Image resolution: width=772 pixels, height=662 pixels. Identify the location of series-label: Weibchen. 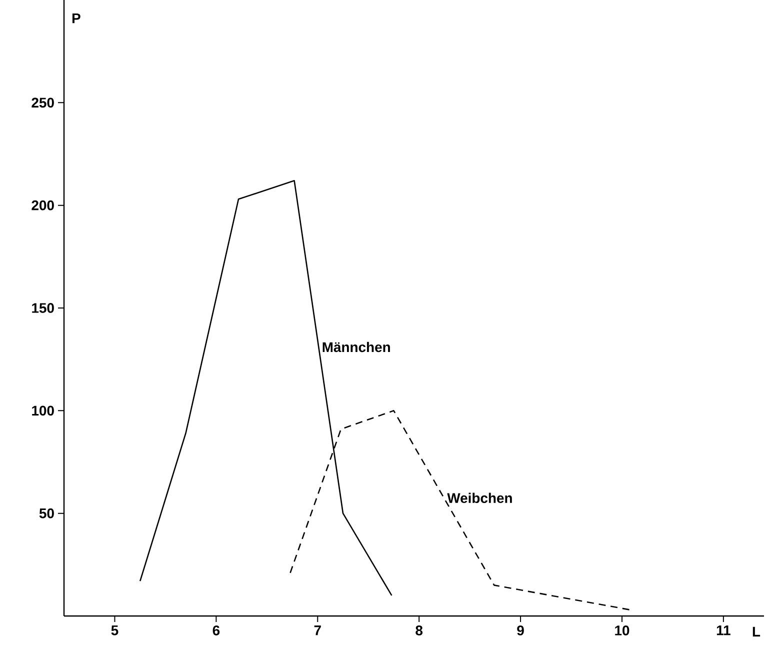
(479, 498).